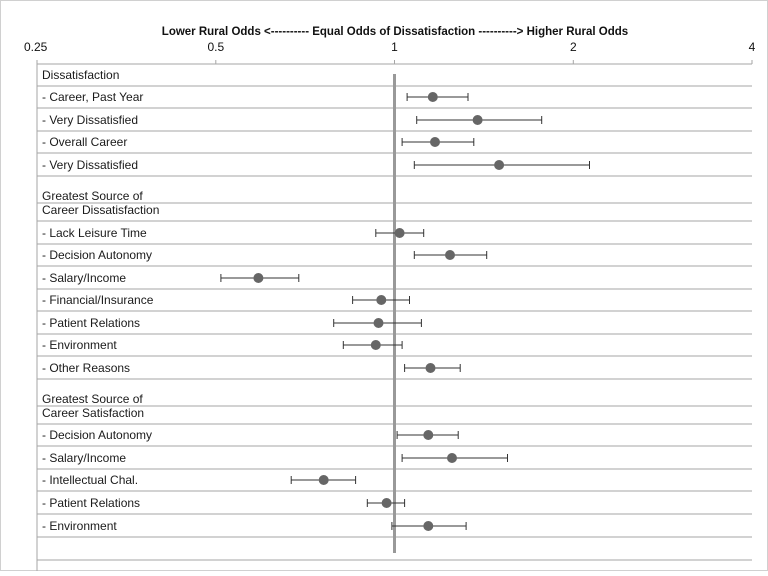  What do you see at coordinates (86, 368) in the screenshot?
I see `row-label: - Other Reasons` at bounding box center [86, 368].